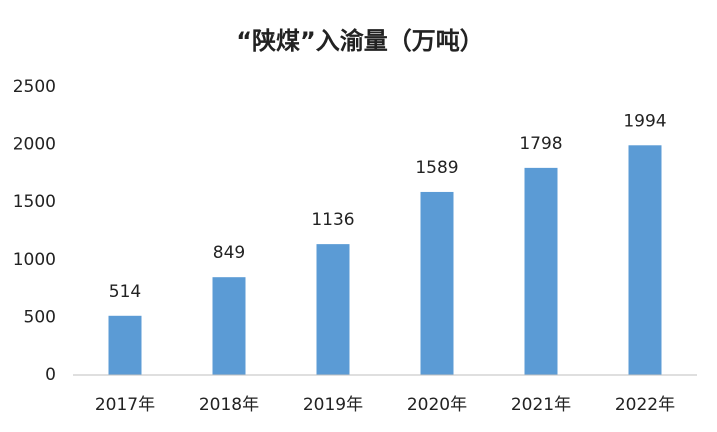 Image resolution: width=717 pixels, height=432 pixels. Describe the element at coordinates (40, 317) in the screenshot. I see `y-tick-label: 500` at that location.